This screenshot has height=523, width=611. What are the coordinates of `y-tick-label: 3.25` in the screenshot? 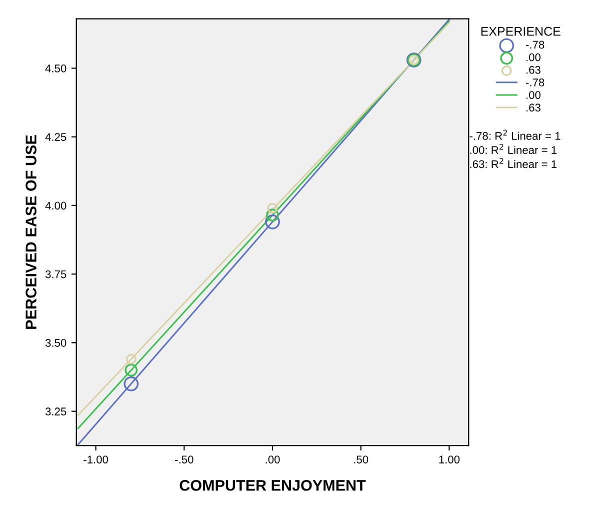 It's located at (55, 412).